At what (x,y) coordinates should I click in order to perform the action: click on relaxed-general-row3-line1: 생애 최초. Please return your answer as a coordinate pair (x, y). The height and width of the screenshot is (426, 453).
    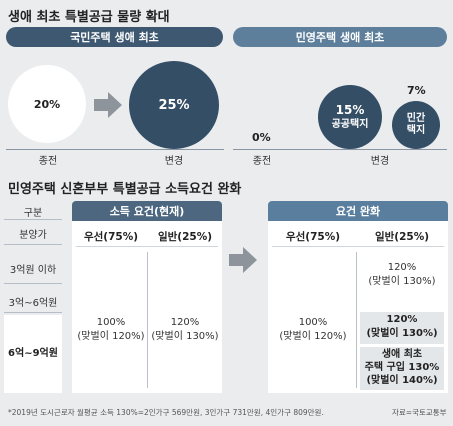
    Looking at the image, I should click on (402, 354).